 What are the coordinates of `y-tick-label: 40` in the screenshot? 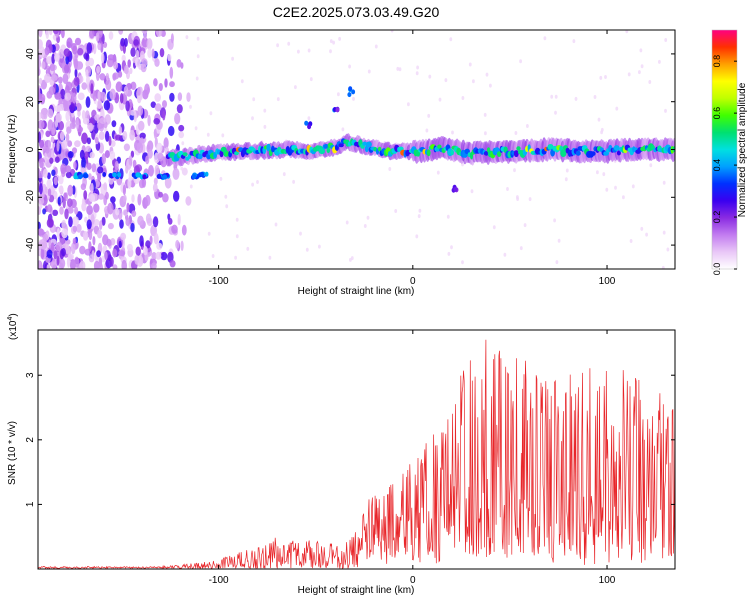 It's located at (30, 54).